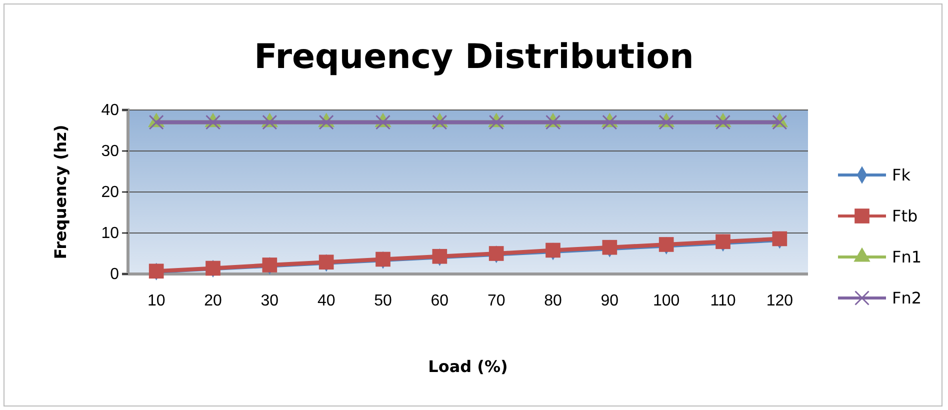  Describe the element at coordinates (269, 301) in the screenshot. I see `x-tick-label: 30` at that location.